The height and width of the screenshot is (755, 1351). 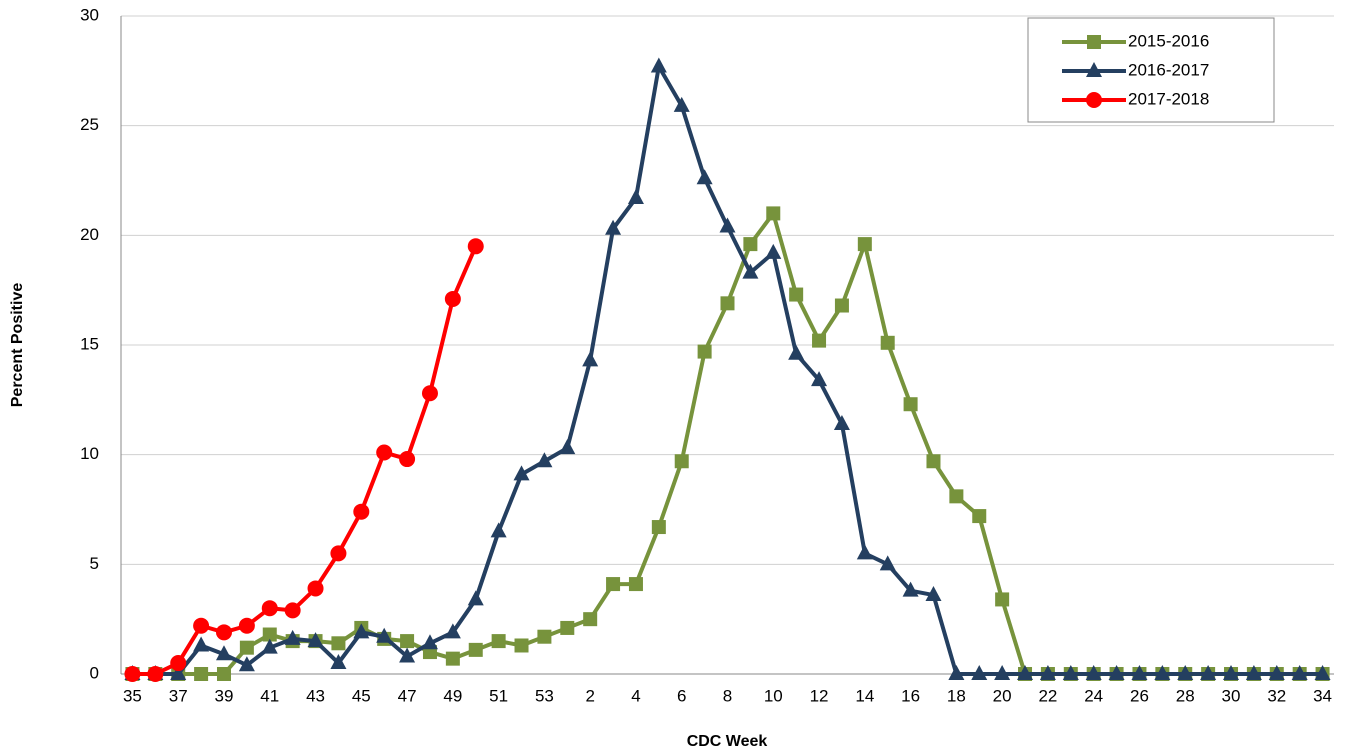 What do you see at coordinates (361, 695) in the screenshot?
I see `x-tick-label: 45` at bounding box center [361, 695].